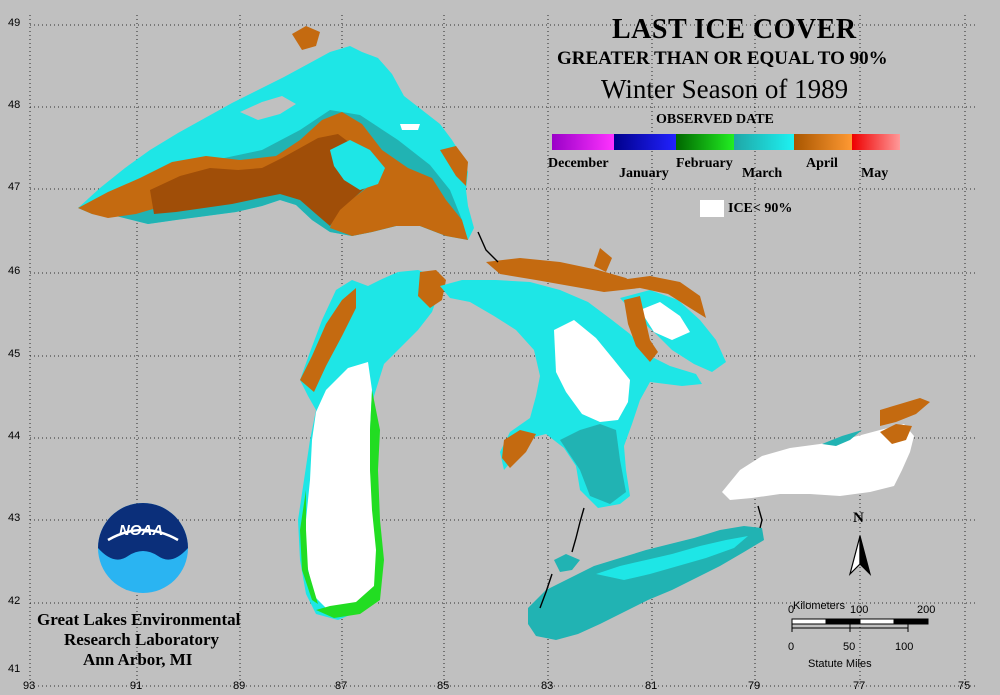 The width and height of the screenshot is (1000, 695). I want to click on lat-label: 43, so click(14, 518).